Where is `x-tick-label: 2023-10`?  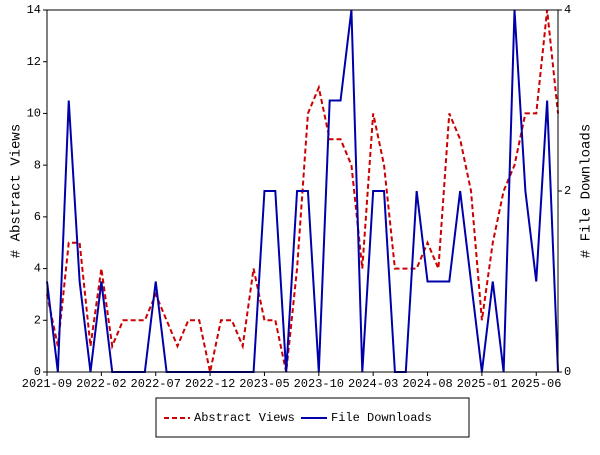 x-tick-label: 2023-10 is located at coordinates (319, 384).